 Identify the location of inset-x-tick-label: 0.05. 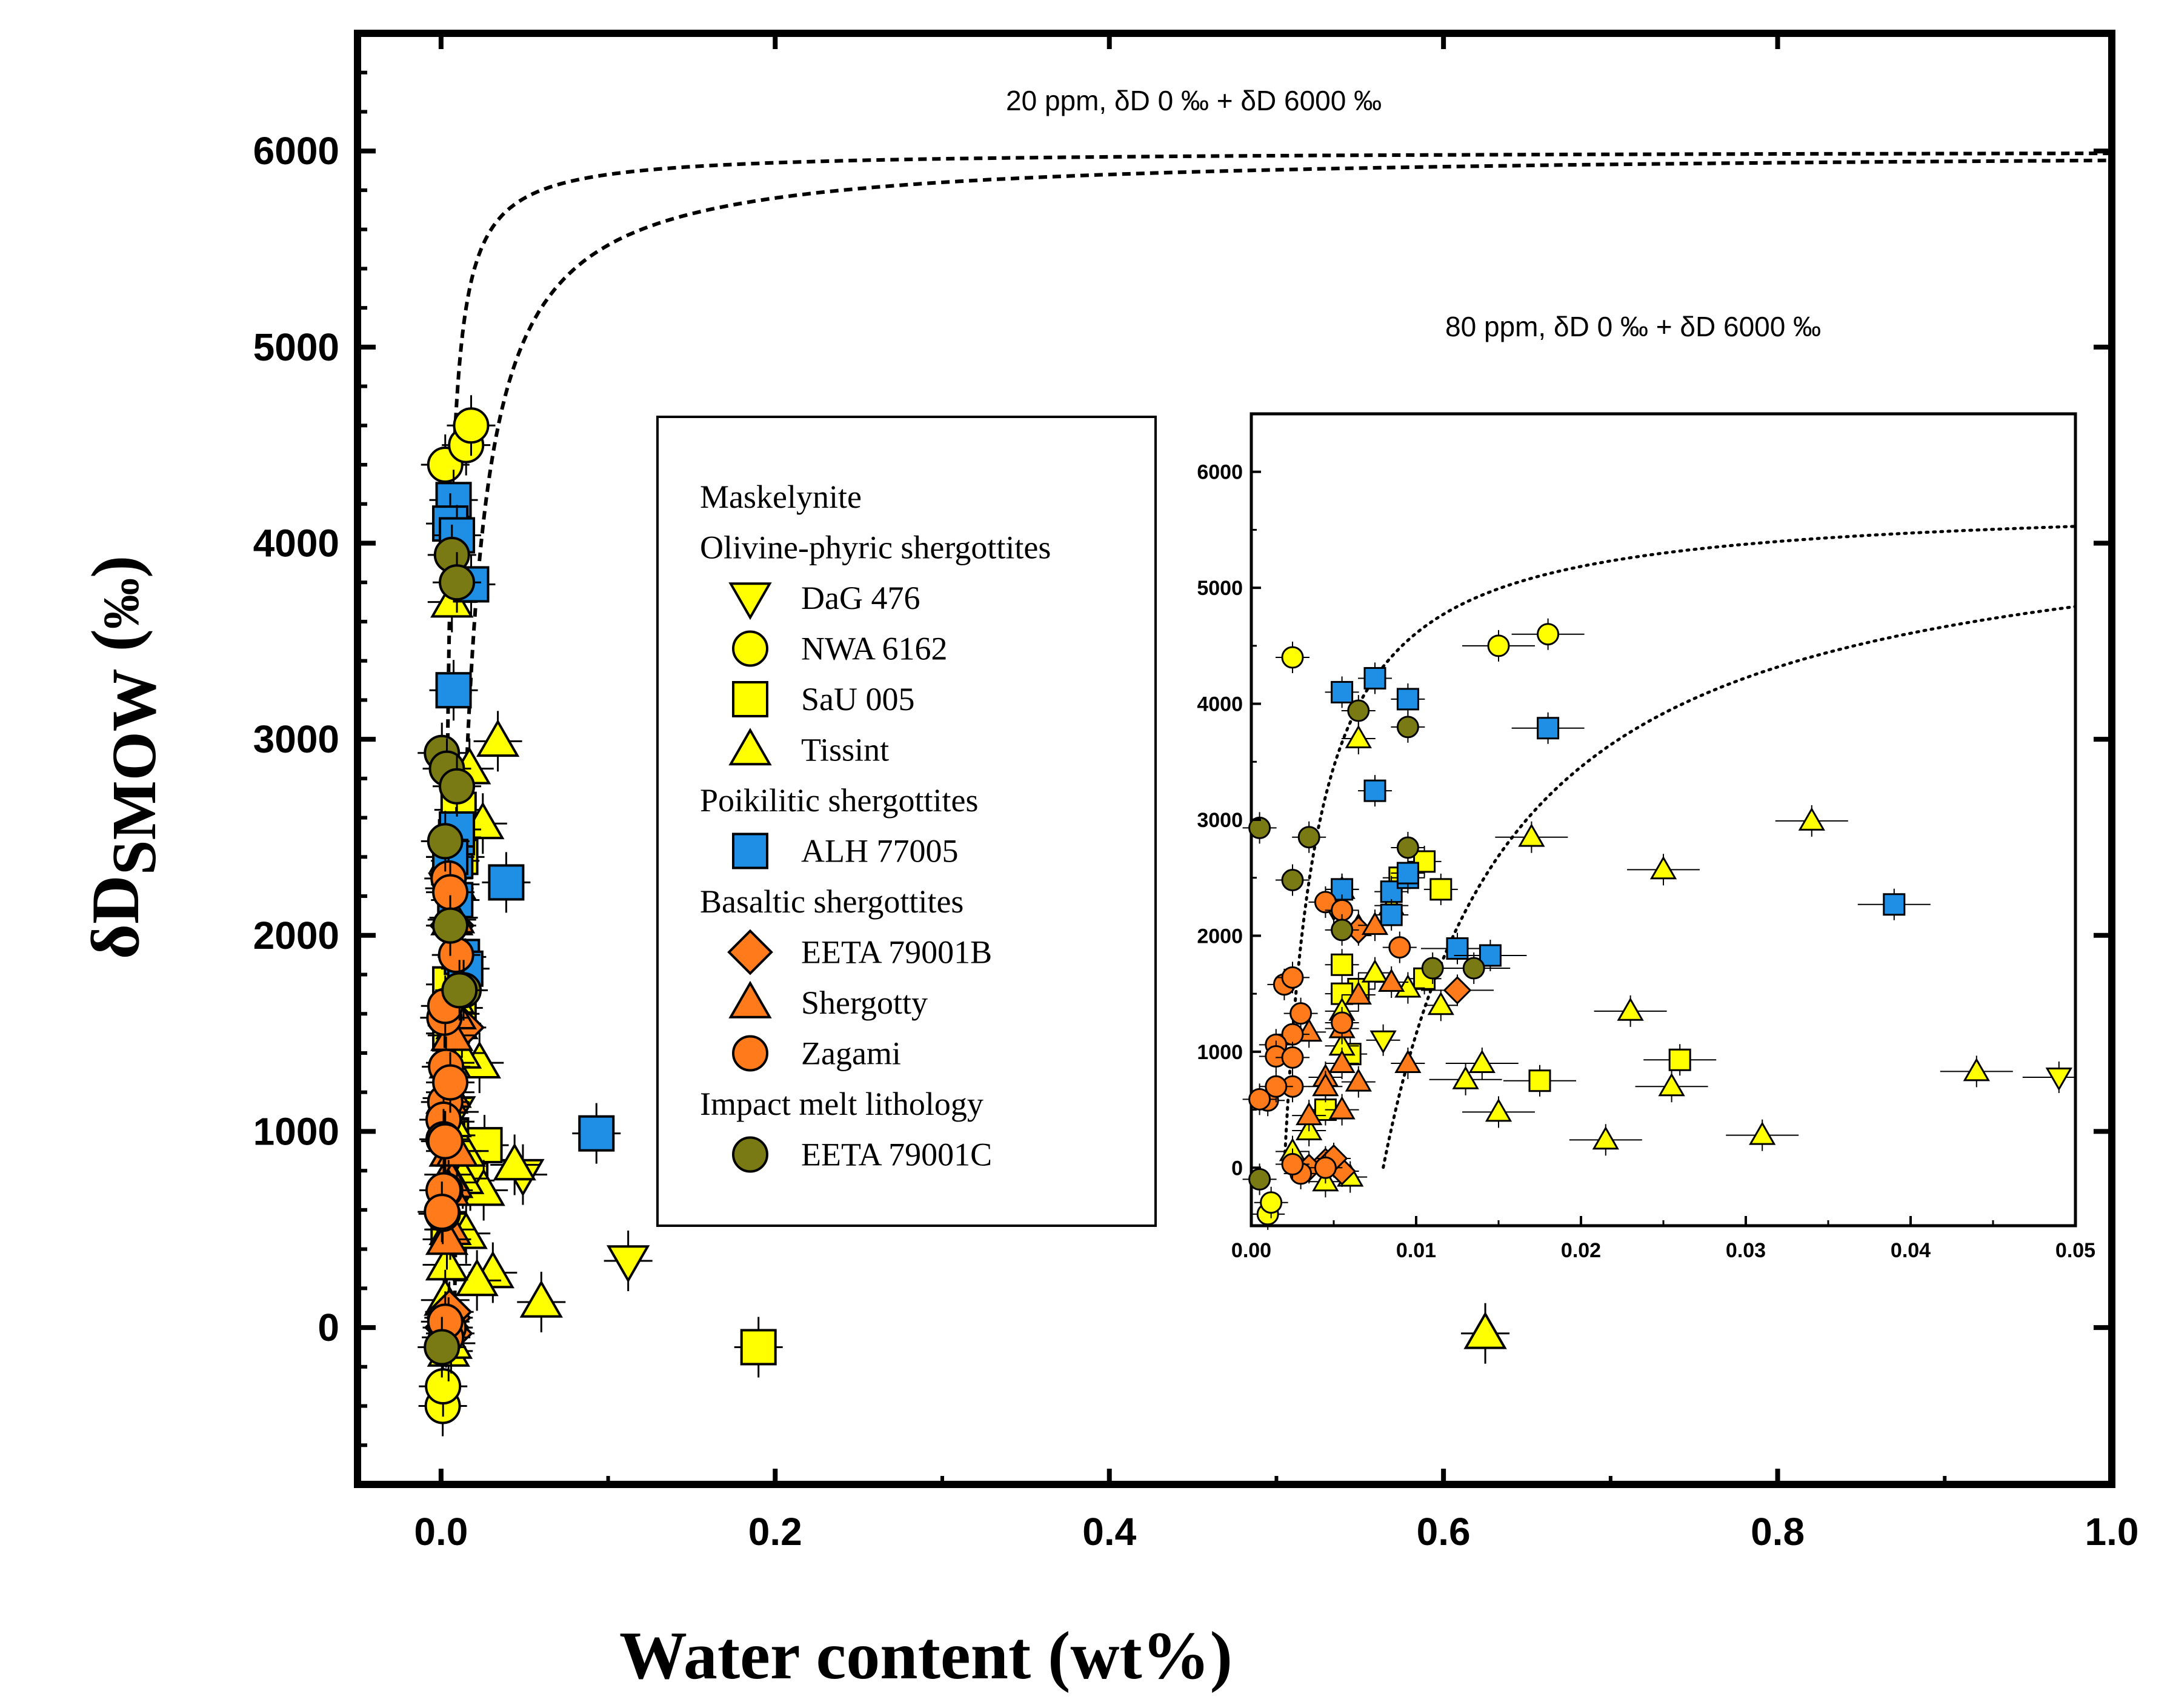
(2075, 1250).